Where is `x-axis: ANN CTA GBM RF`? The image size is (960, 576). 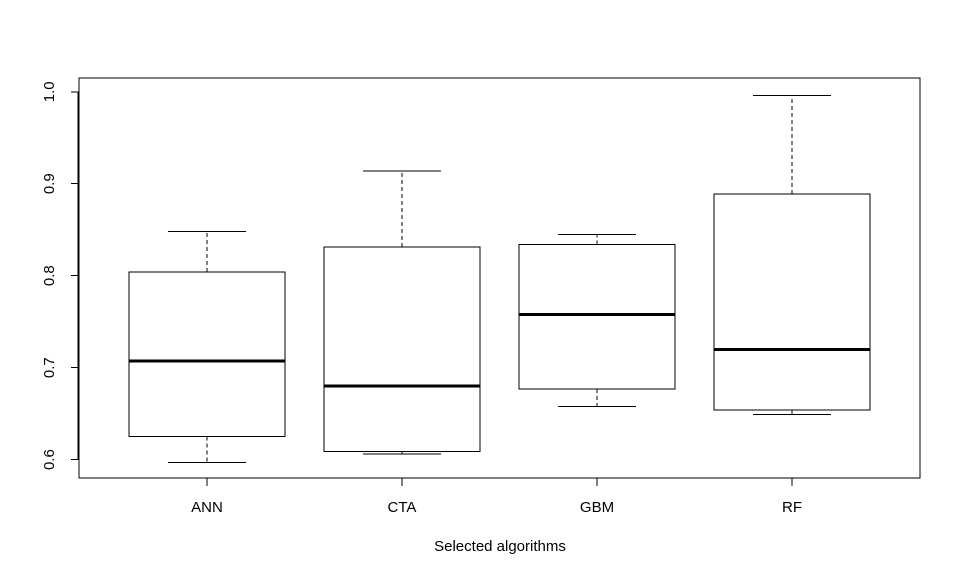
x-axis: ANN CTA GBM RF is located at coordinates (496, 496).